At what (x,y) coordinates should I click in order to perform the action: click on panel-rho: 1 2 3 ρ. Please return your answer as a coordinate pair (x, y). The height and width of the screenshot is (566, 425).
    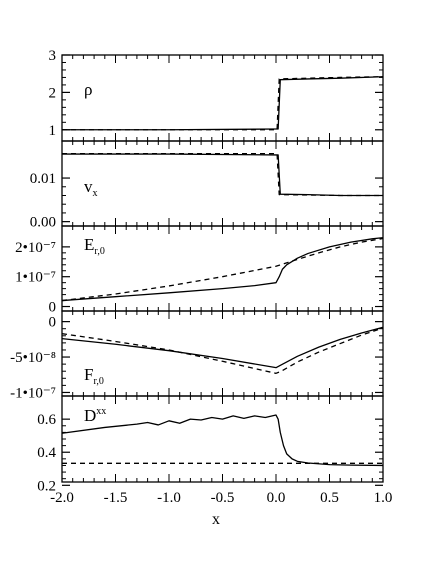
    Looking at the image, I should click on (216, 95).